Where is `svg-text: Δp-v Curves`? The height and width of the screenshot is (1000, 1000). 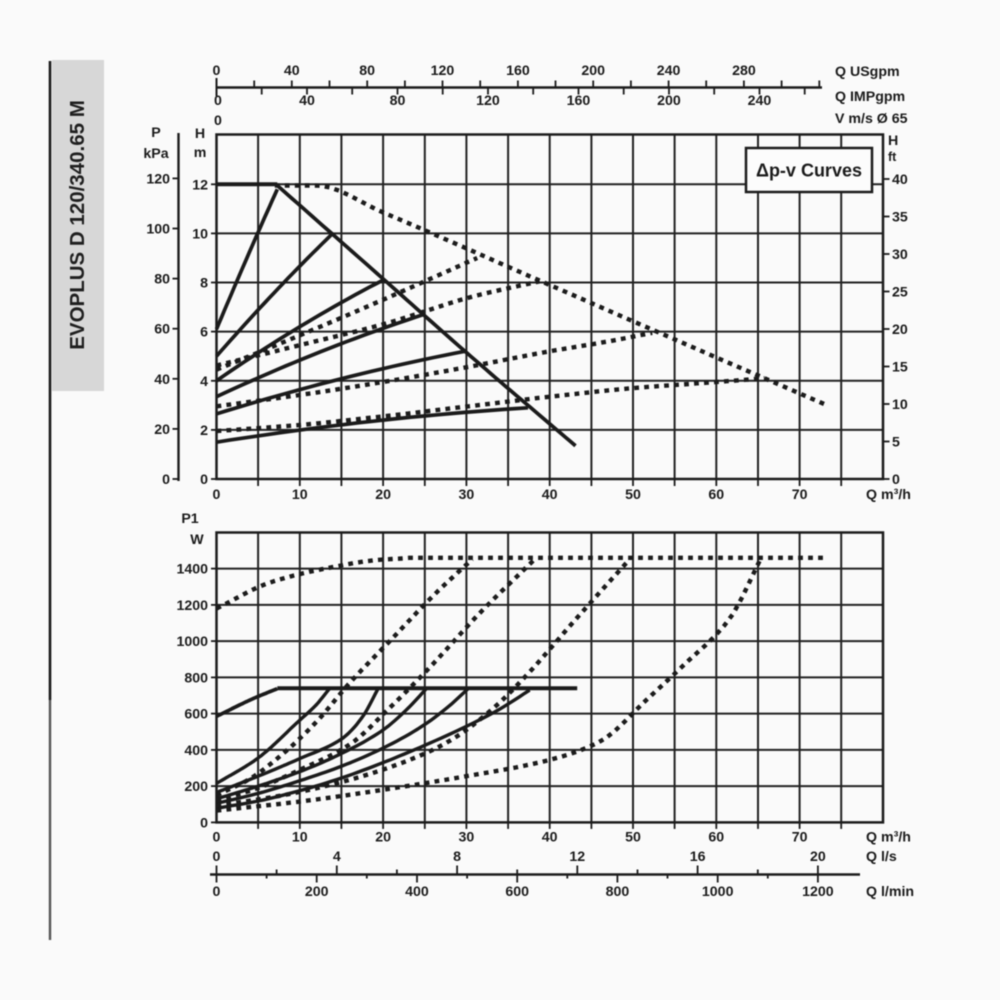 svg-text: Δp-v Curves is located at coordinates (809, 171).